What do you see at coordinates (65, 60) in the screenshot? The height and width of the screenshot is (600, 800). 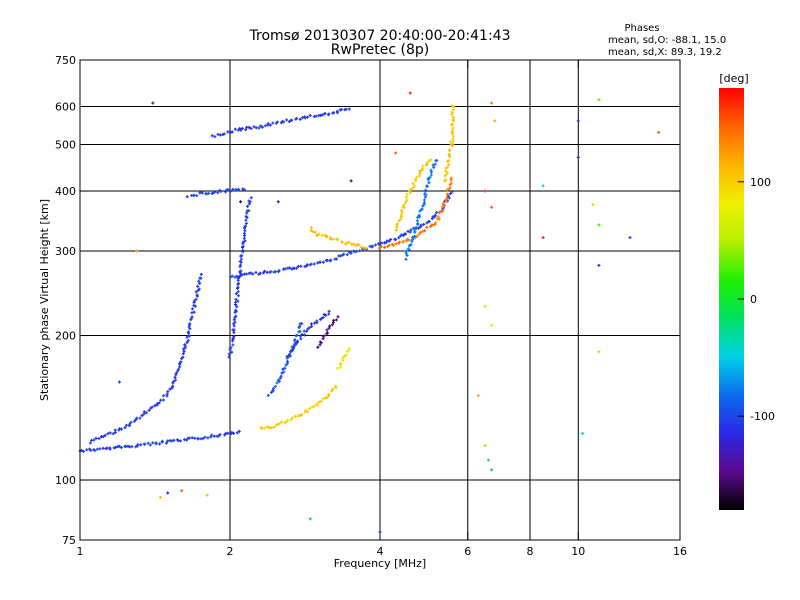 I see `y-tick-label: 750` at bounding box center [65, 60].